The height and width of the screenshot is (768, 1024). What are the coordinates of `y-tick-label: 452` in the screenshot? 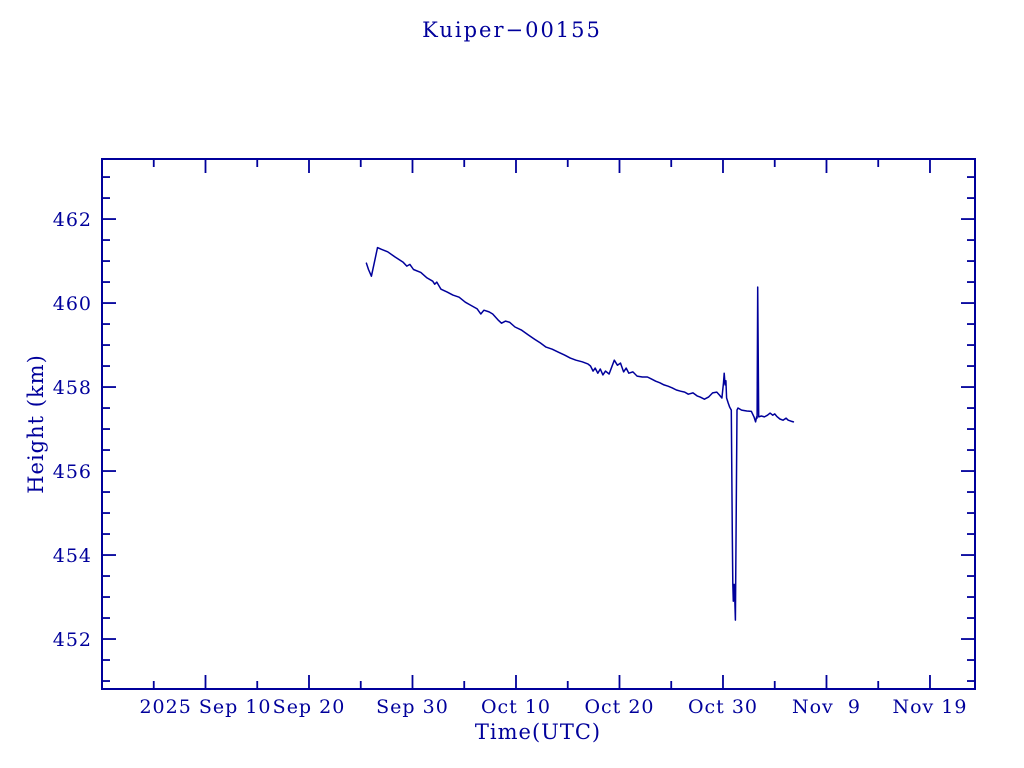 It's located at (72, 640).